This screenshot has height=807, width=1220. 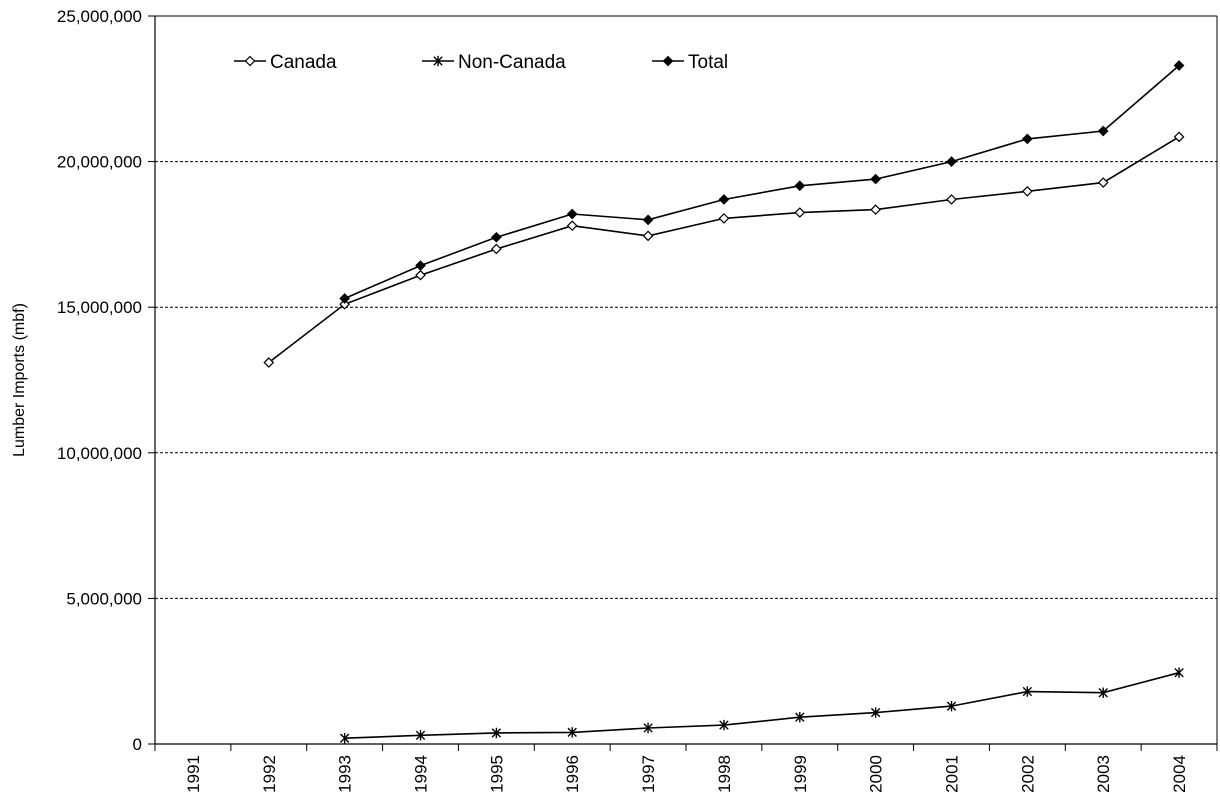 What do you see at coordinates (876, 774) in the screenshot?
I see `x-tick-label: 2000` at bounding box center [876, 774].